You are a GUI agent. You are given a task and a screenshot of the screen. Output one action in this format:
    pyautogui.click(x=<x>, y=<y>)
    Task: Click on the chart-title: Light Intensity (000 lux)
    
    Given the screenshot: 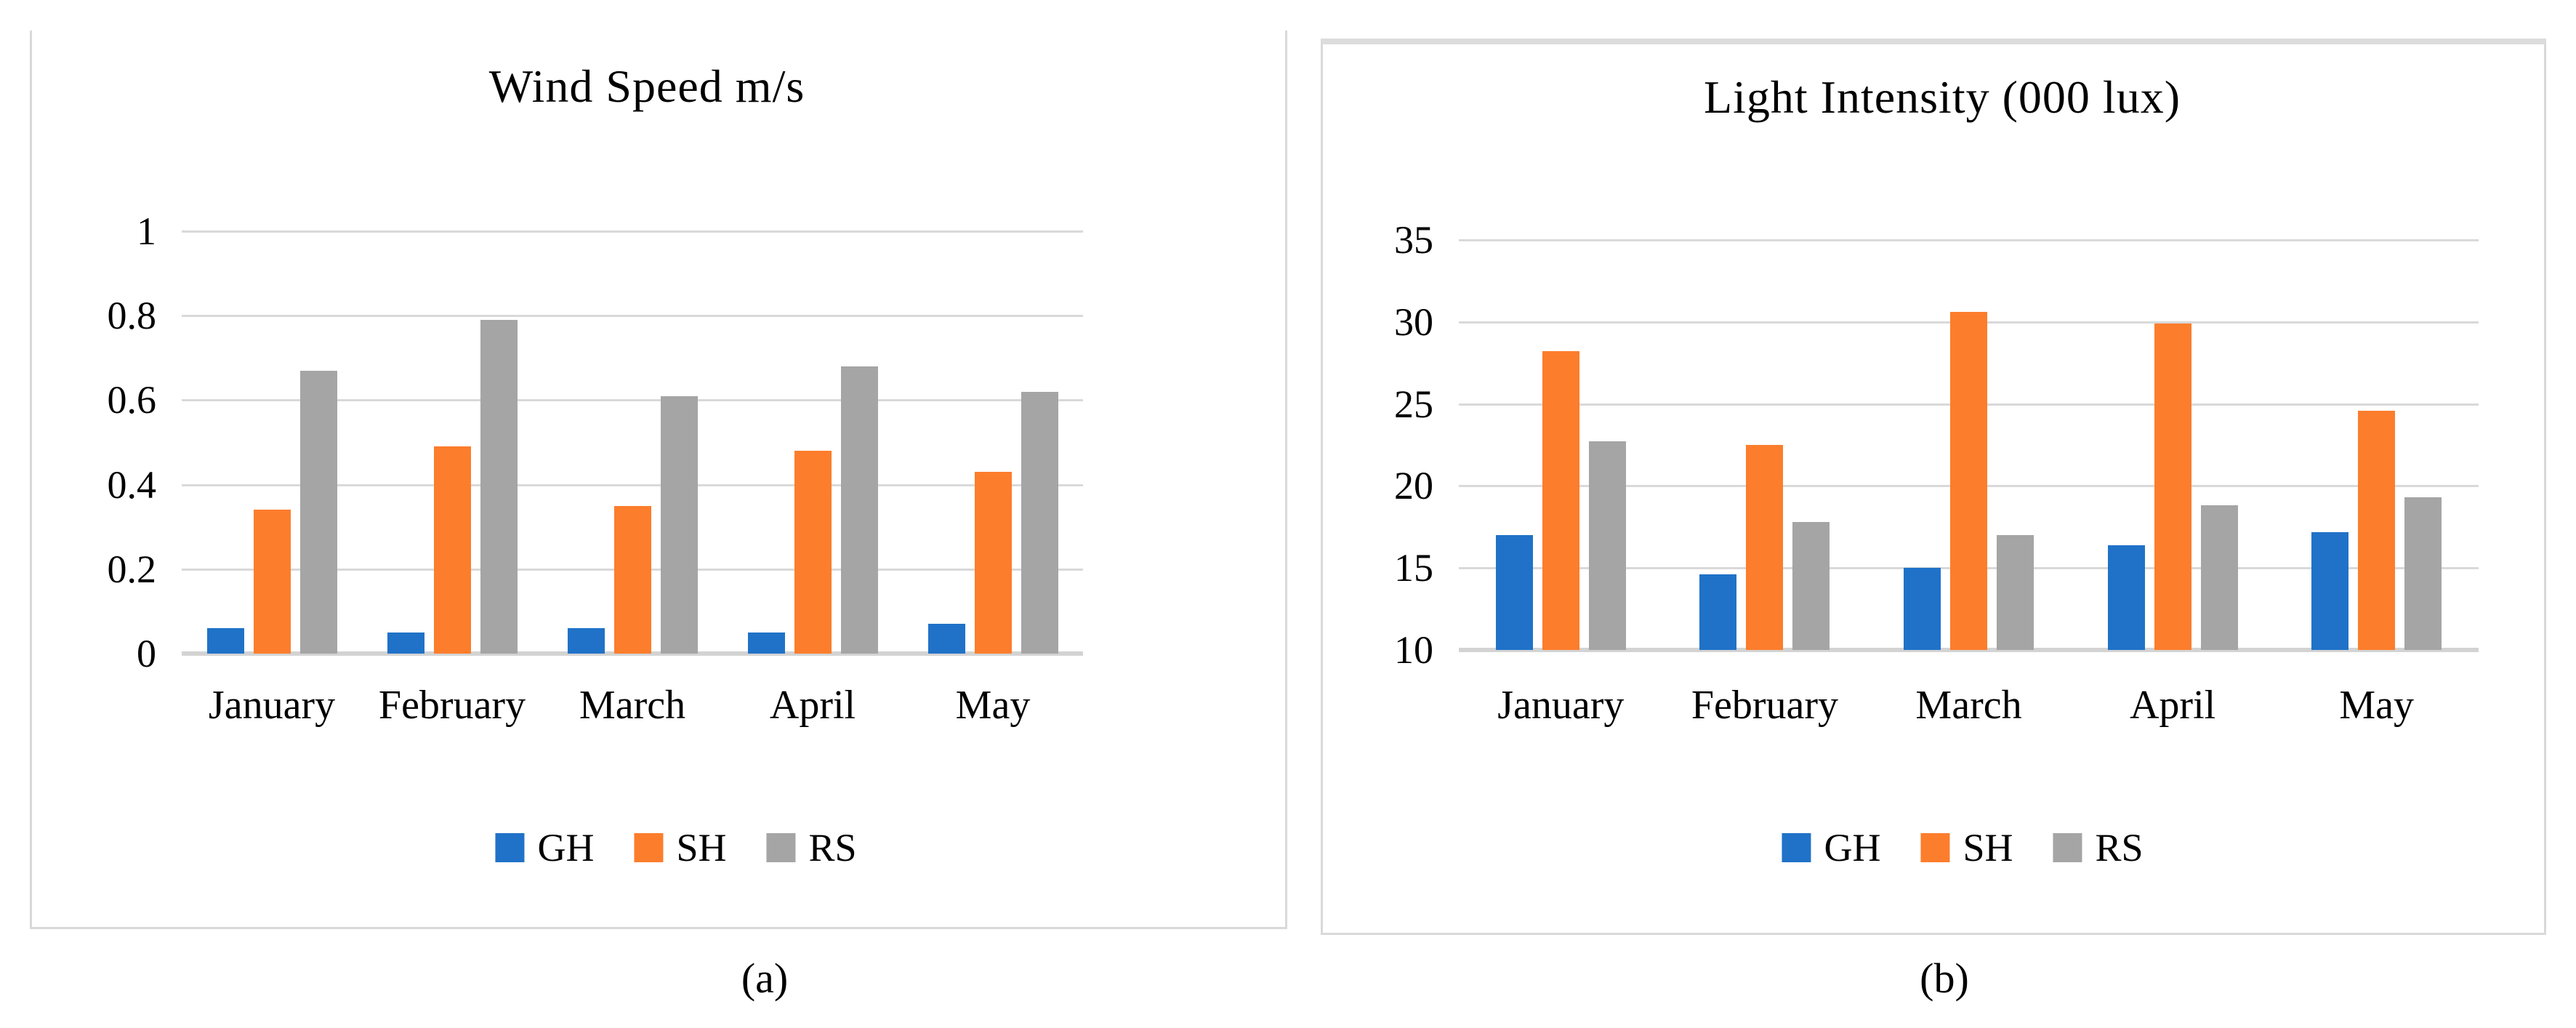 What is the action you would take?
    pyautogui.click(x=1942, y=97)
    